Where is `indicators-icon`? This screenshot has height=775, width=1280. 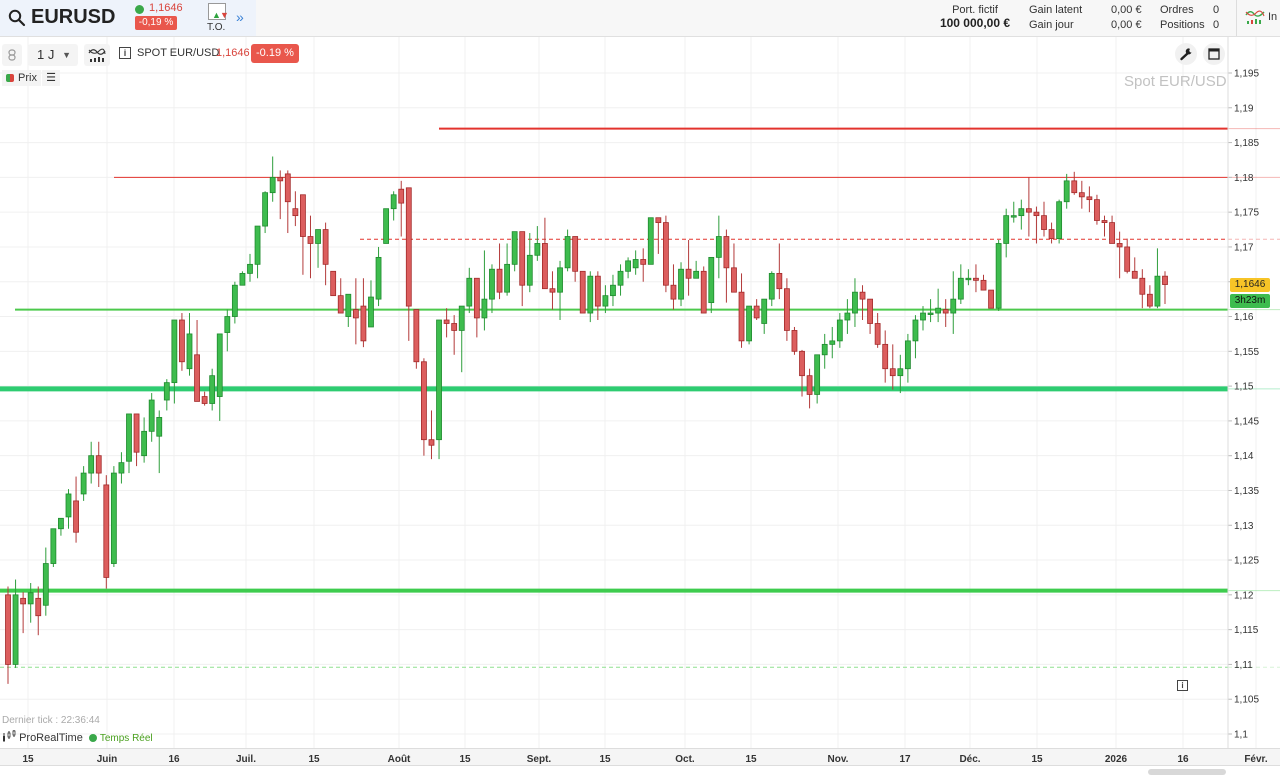 indicators-icon is located at coordinates (1255, 17).